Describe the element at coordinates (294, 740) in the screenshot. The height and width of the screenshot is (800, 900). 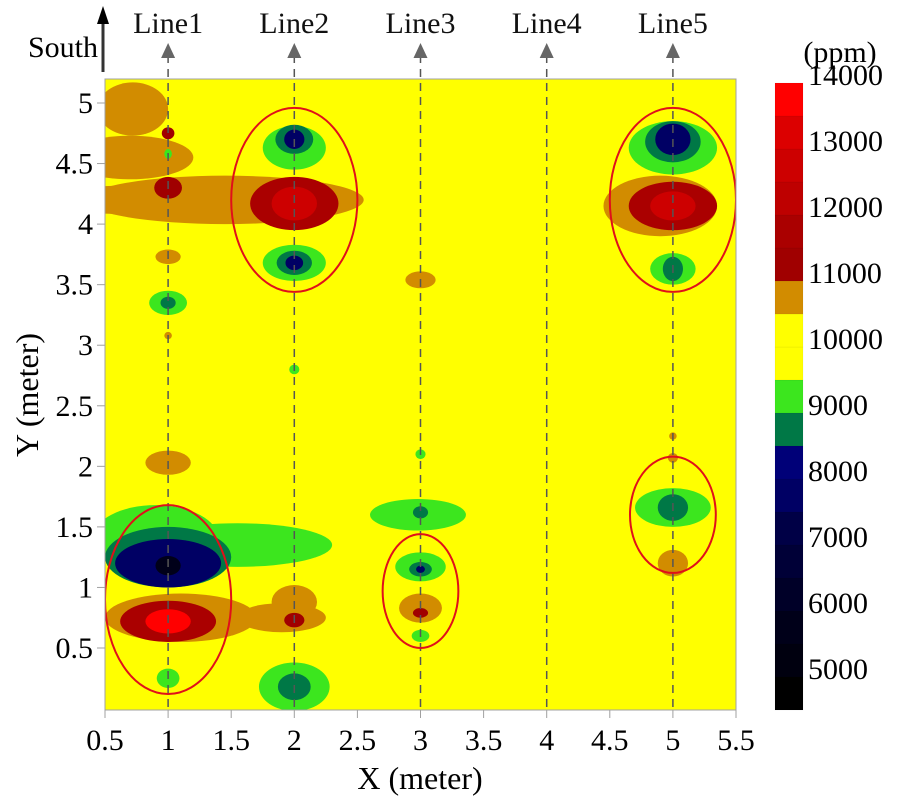
I see `x-tick-label: 2` at that location.